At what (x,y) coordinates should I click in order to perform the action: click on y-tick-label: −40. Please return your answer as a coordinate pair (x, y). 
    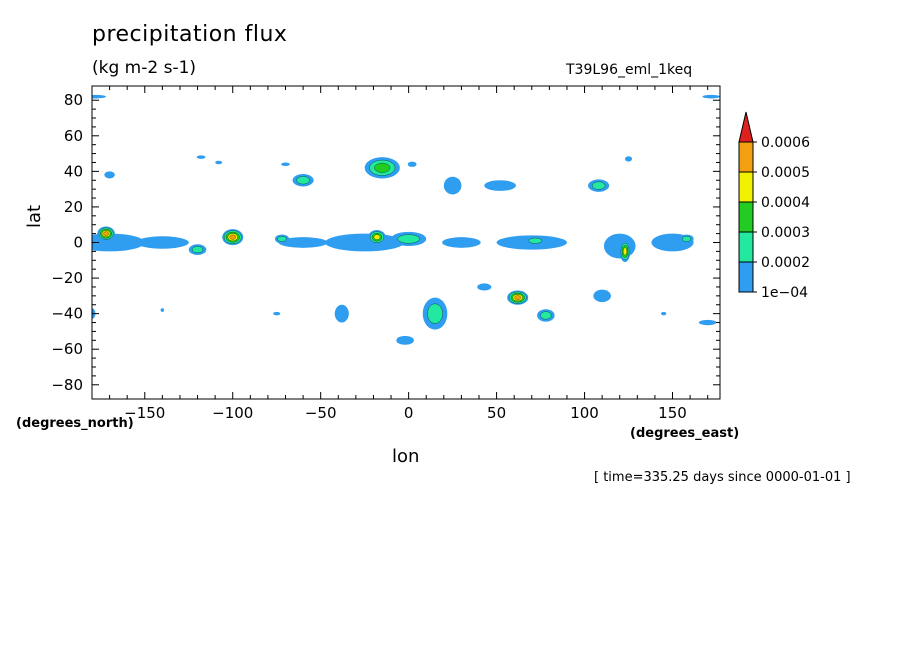
    Looking at the image, I should click on (67, 314).